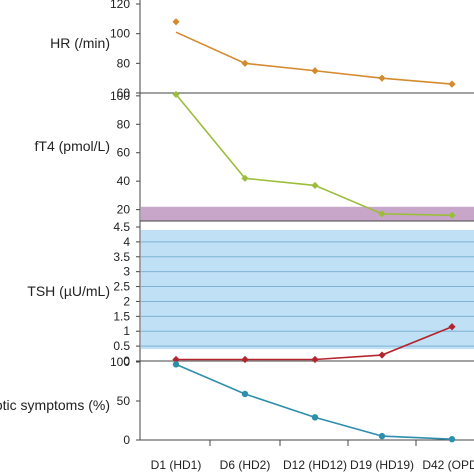  I want to click on ft4-axis-label: fT4 (pmol/L), so click(72, 146).